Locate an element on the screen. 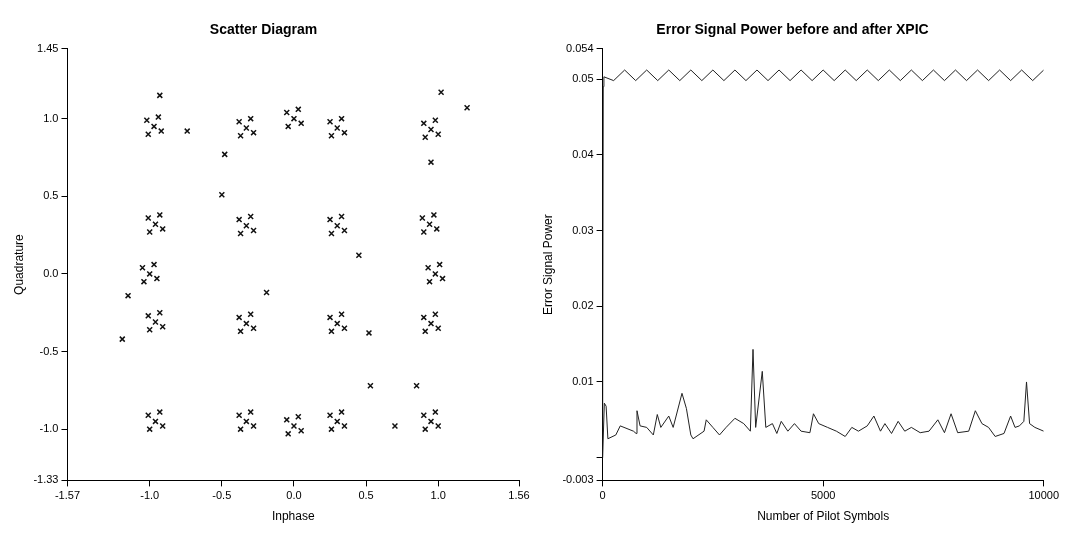  x-tick-label: 1.0 is located at coordinates (438, 495).